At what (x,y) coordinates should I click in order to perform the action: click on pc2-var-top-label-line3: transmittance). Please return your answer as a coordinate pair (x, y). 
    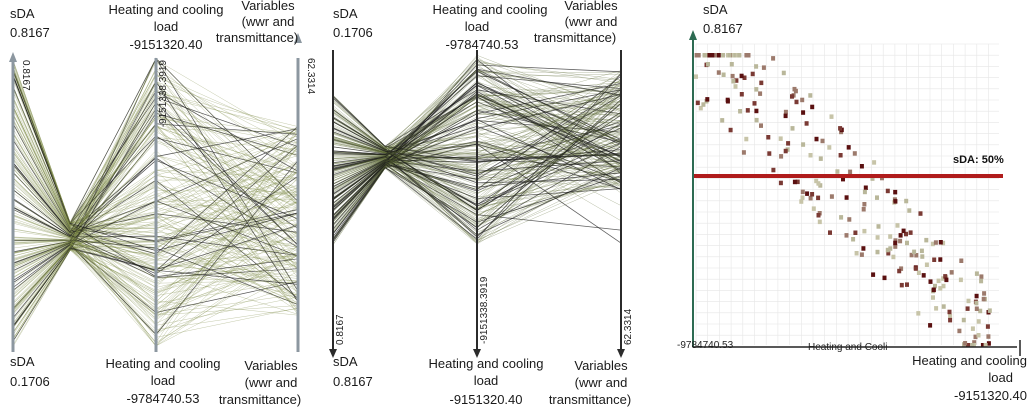
    Looking at the image, I should click on (575, 37).